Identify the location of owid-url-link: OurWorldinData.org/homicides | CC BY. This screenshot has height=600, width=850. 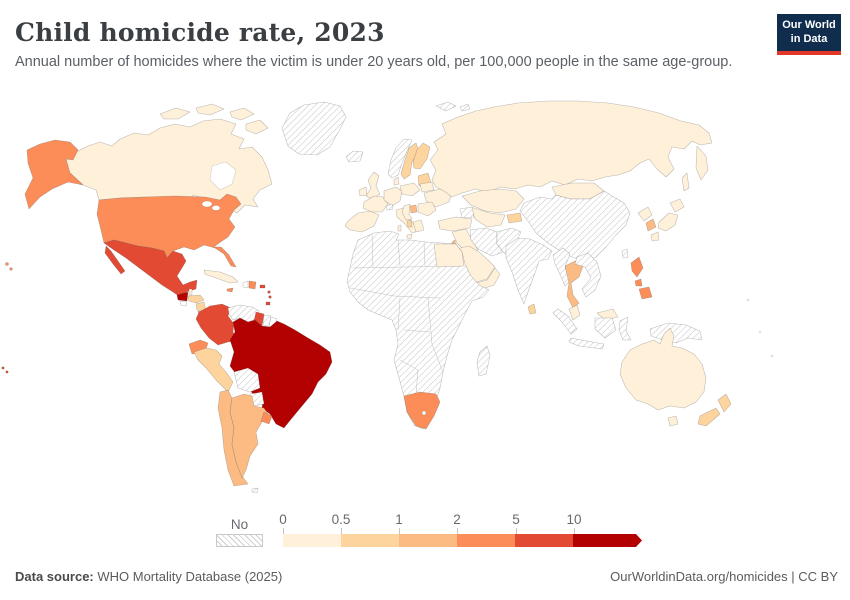
(724, 576).